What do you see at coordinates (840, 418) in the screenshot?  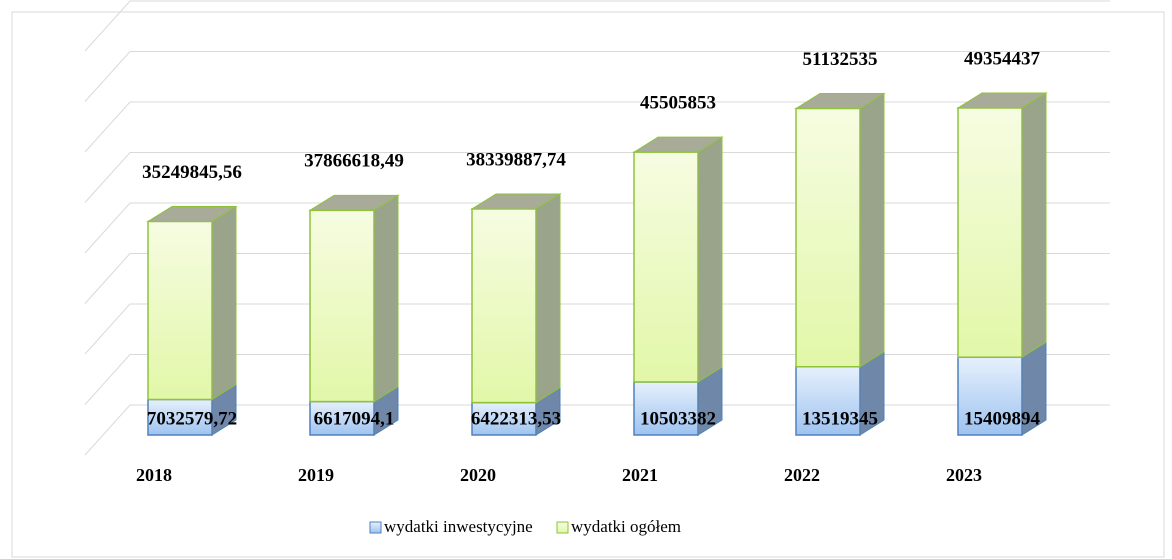 I see `data-label: 13519345` at bounding box center [840, 418].